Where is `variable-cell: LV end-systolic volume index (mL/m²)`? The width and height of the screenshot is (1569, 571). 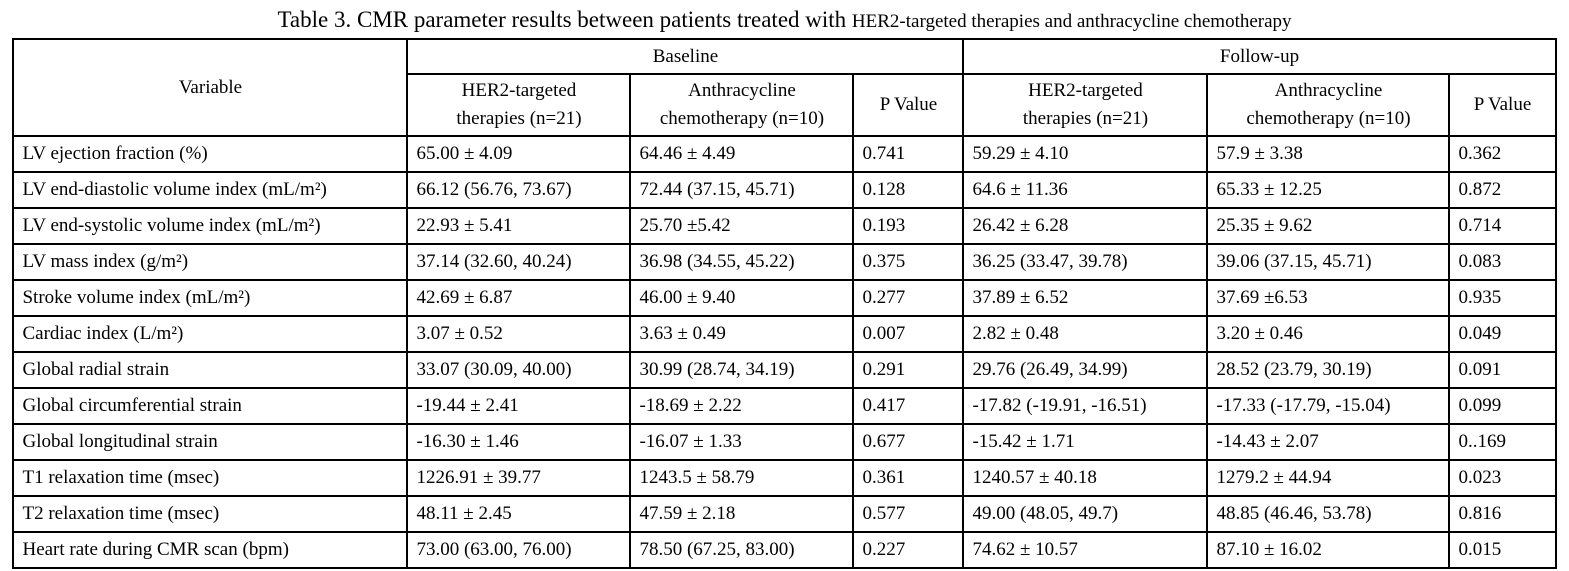
variable-cell: LV end-systolic volume index (mL/m²) is located at coordinates (210, 226).